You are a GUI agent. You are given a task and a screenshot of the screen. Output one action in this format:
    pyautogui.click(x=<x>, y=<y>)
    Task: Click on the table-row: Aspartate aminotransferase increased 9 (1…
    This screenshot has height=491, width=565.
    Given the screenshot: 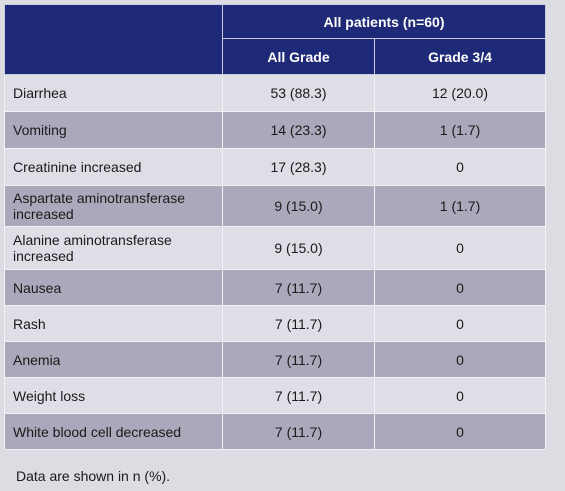 What is the action you would take?
    pyautogui.click(x=275, y=206)
    